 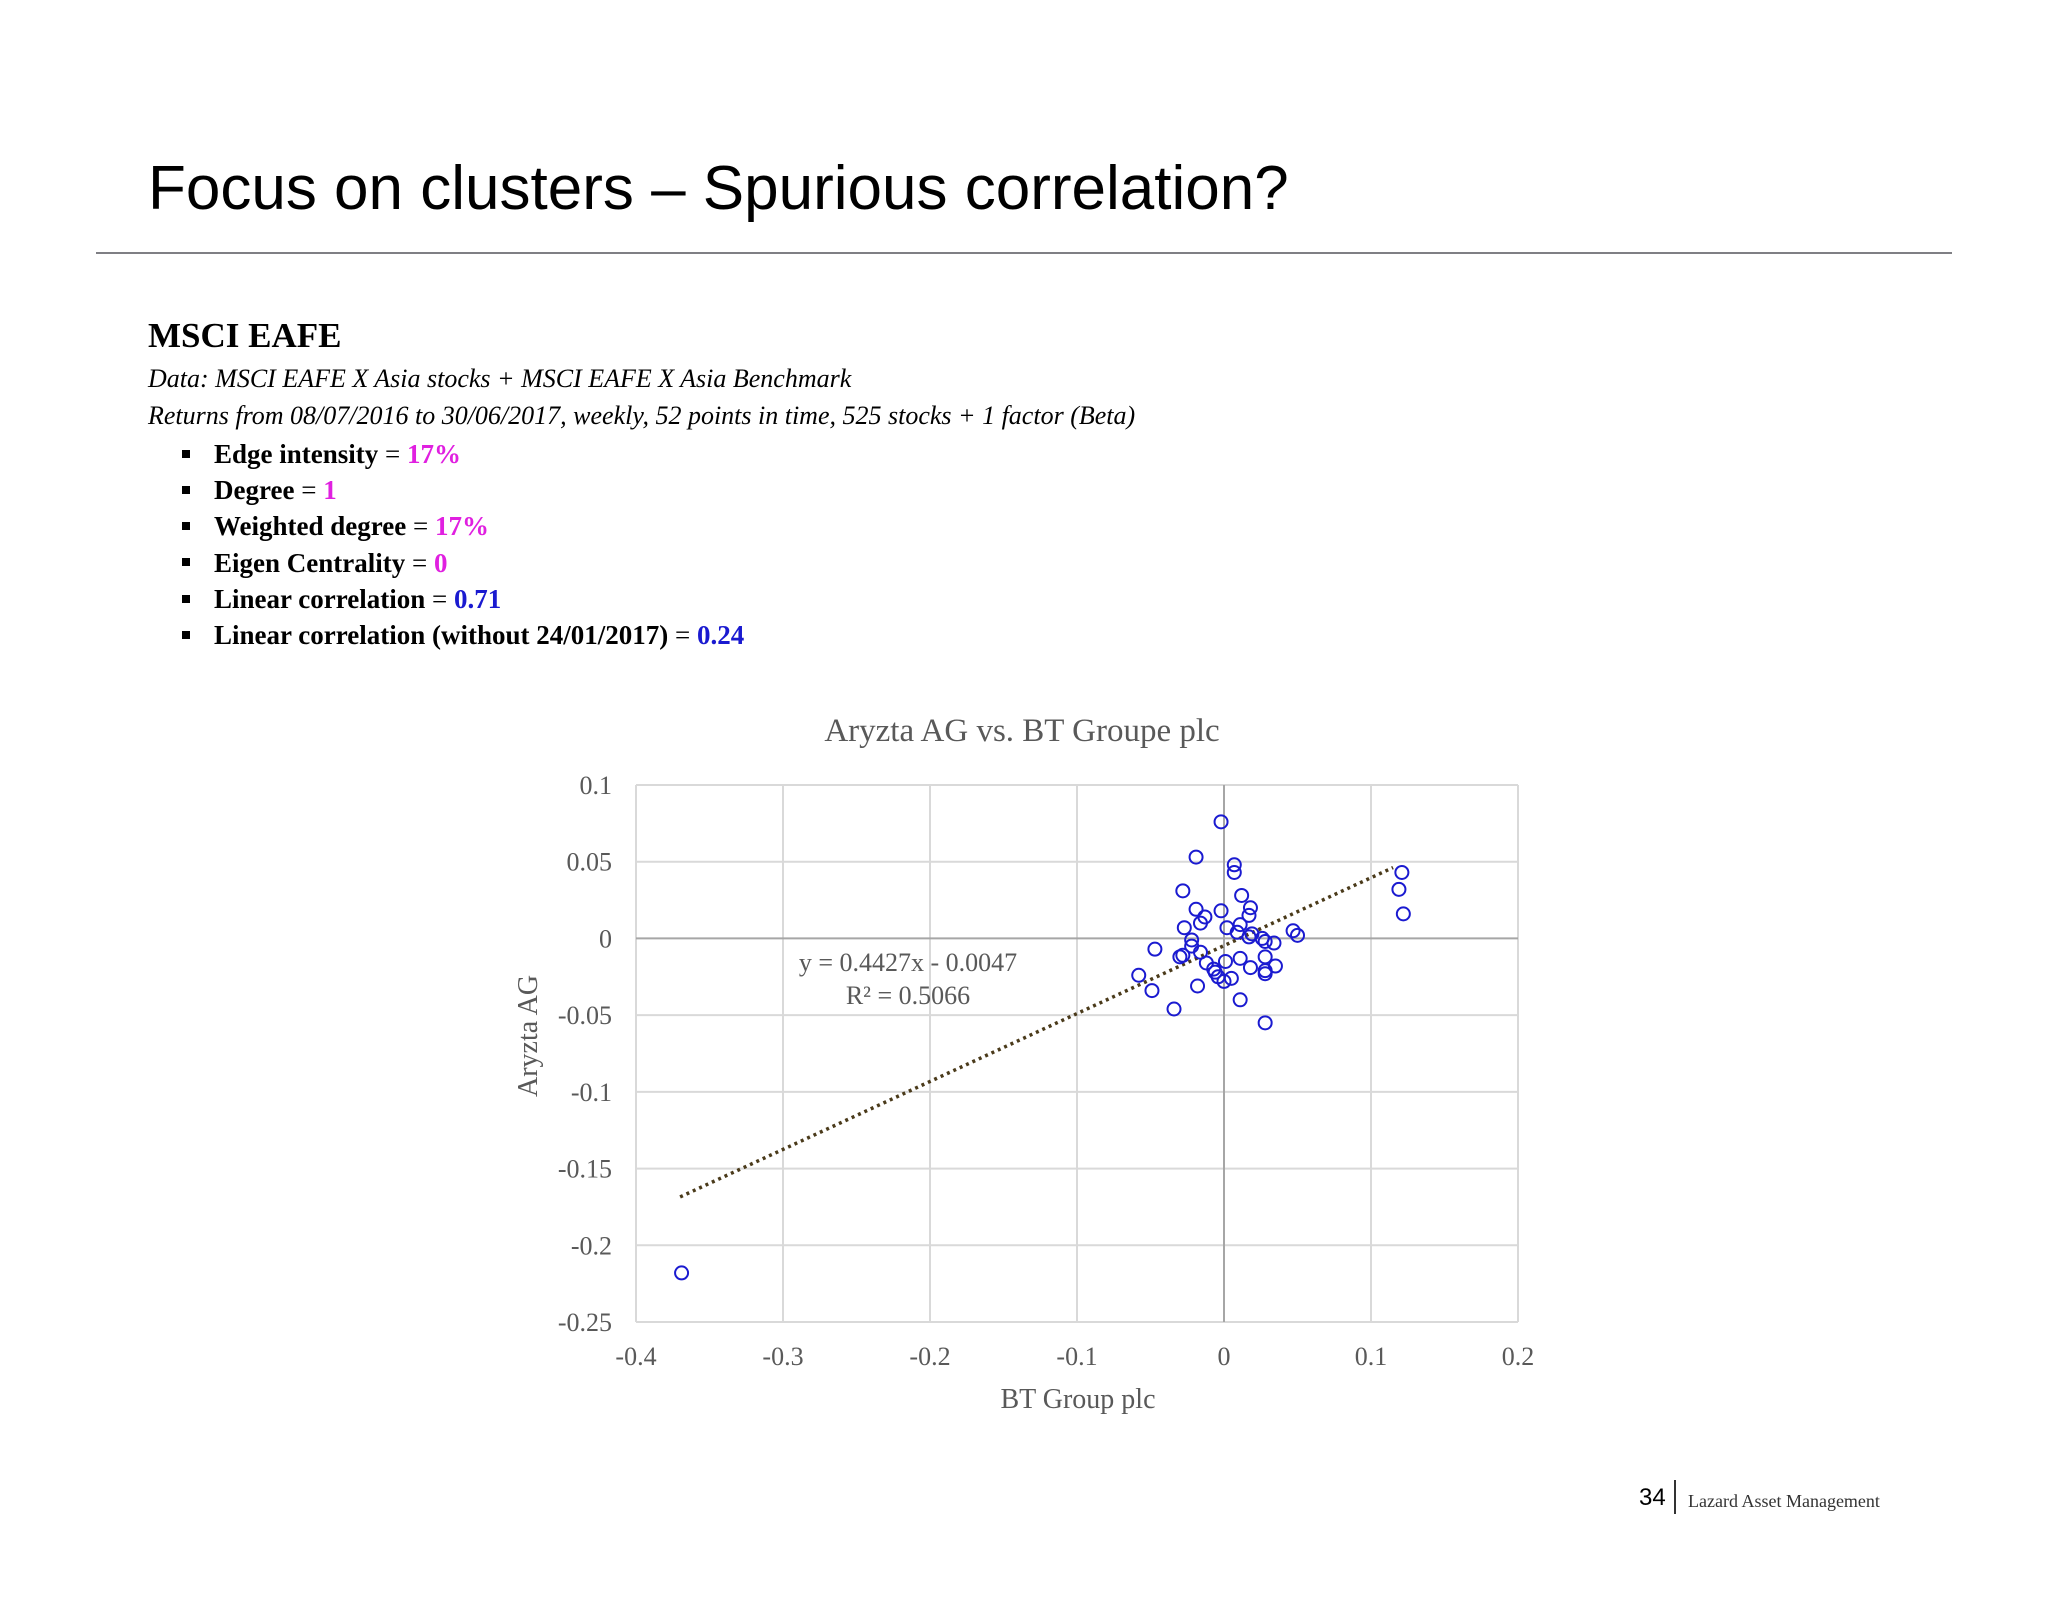 What do you see at coordinates (1021, 731) in the screenshot?
I see `chart-title: Aryzta AG vs. BT Groupe plc` at bounding box center [1021, 731].